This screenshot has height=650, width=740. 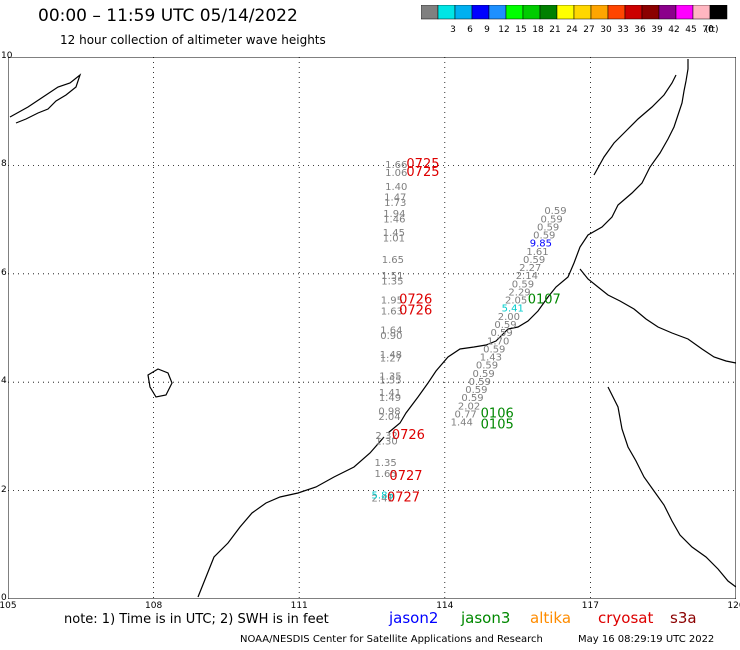 I want to click on lat-tick-label: 10, so click(x=7, y=56).